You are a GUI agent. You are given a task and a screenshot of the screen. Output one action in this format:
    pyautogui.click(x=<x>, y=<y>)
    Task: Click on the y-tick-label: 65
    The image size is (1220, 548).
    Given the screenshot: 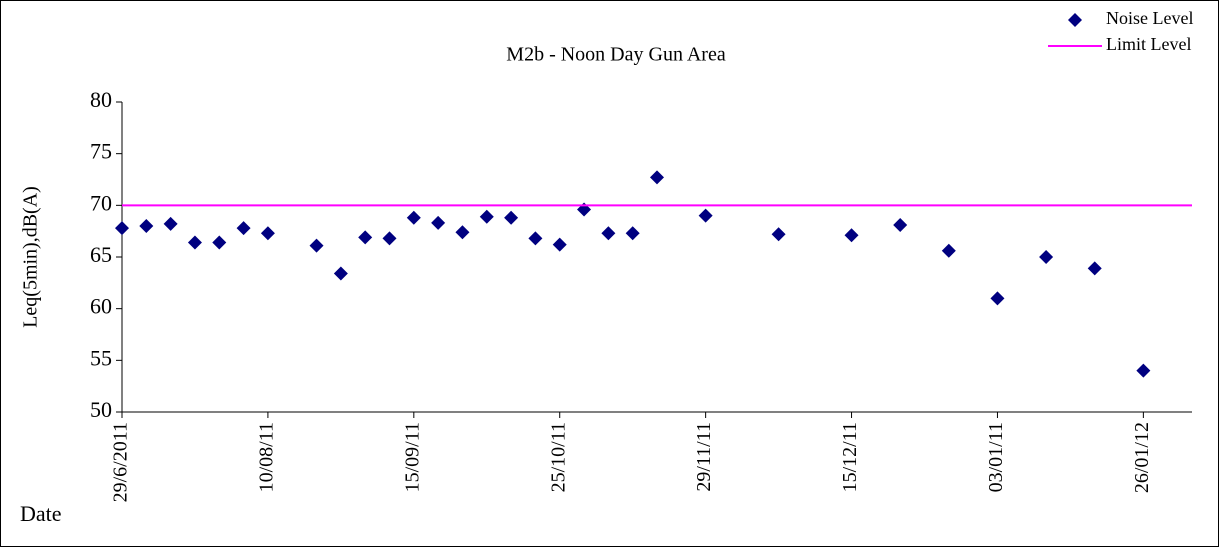 What is the action you would take?
    pyautogui.click(x=101, y=254)
    